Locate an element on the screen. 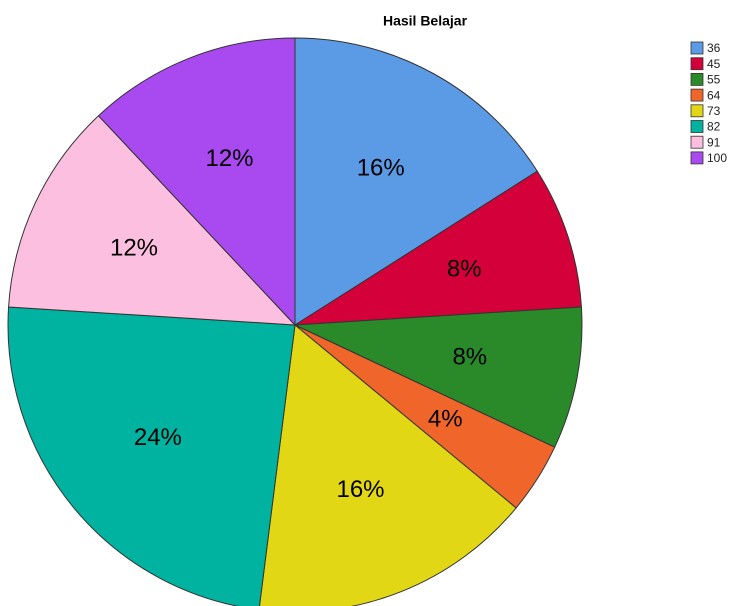 This screenshot has width=736, height=606. legend-text: 91 is located at coordinates (714, 142).